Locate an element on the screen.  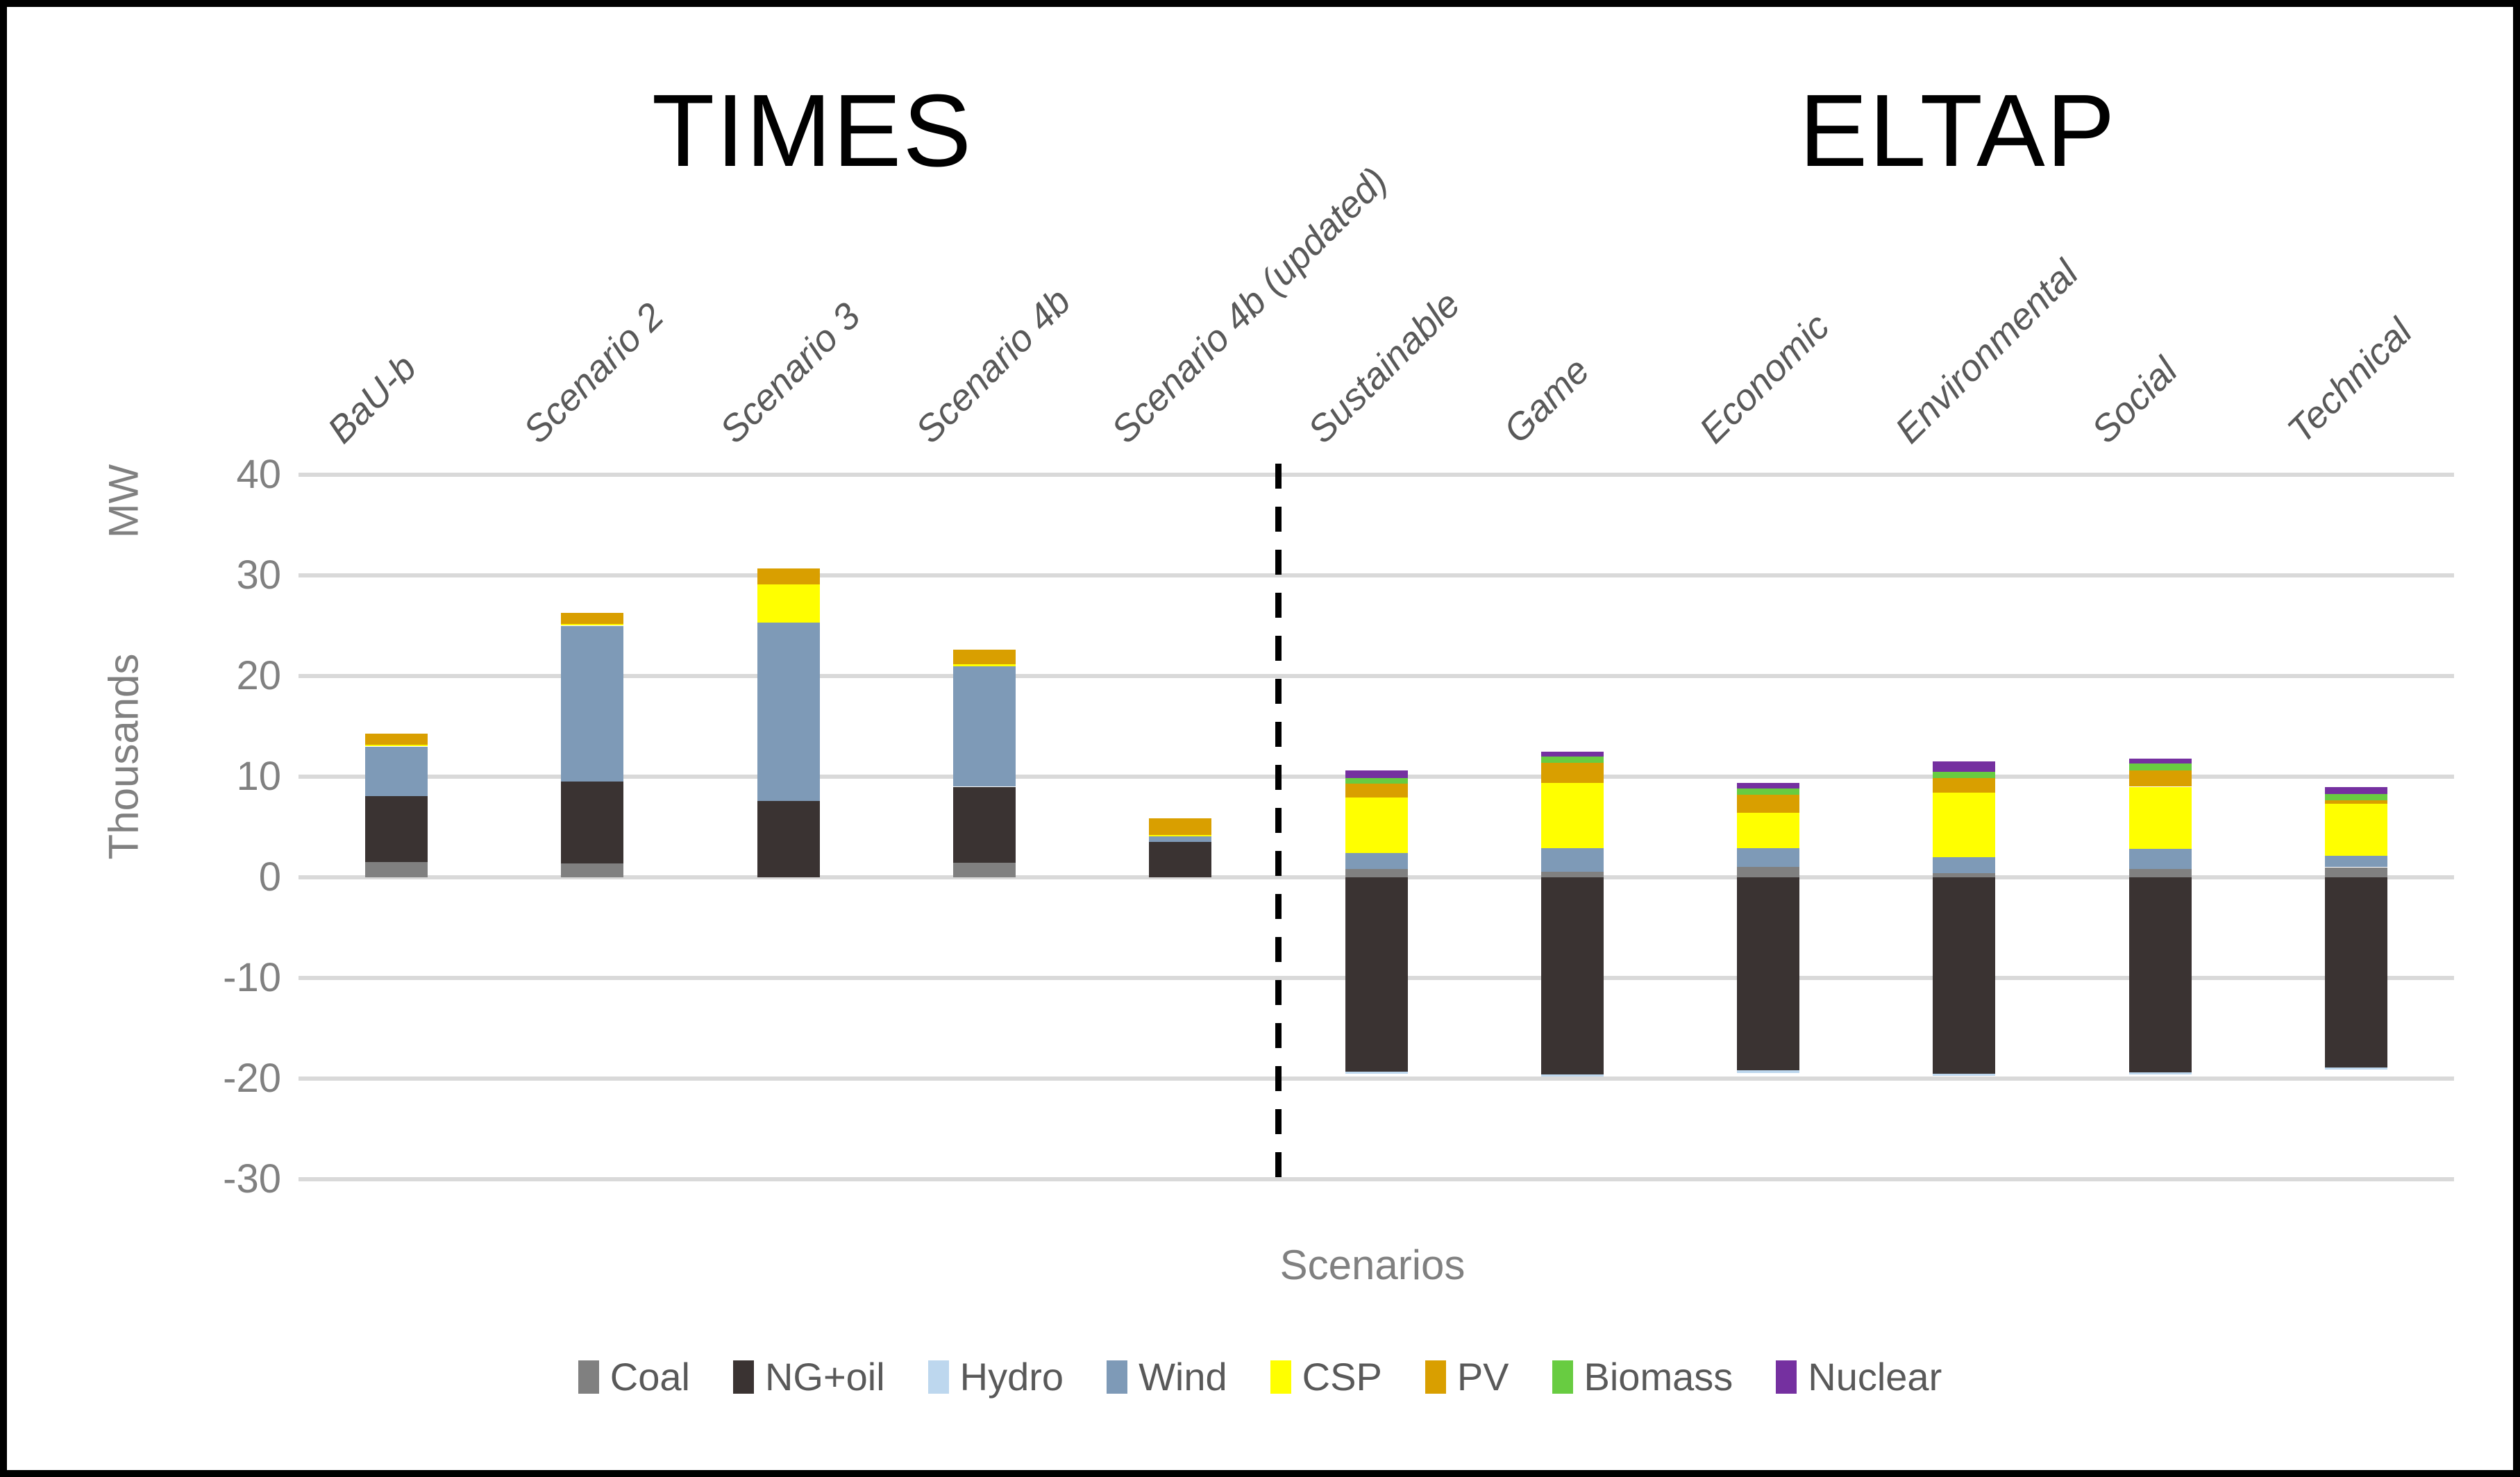
legend-label: Wind is located at coordinates (1183, 1377).